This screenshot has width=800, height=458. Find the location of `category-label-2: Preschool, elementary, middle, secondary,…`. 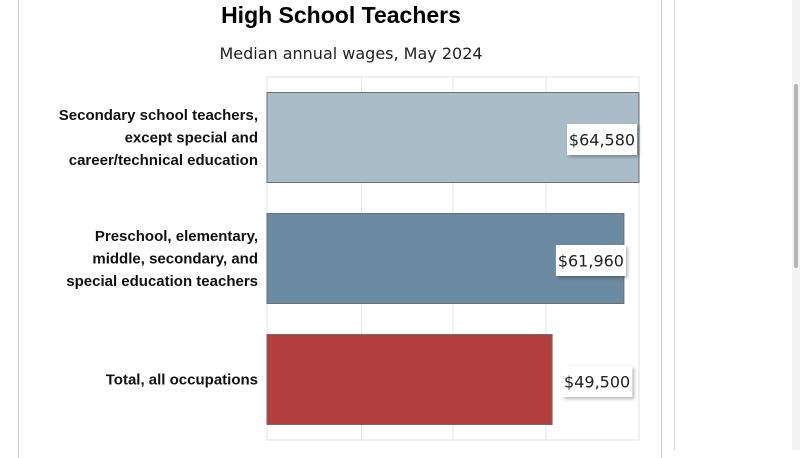

category-label-2: Preschool, elementary, middle, secondary,… is located at coordinates (162, 259).